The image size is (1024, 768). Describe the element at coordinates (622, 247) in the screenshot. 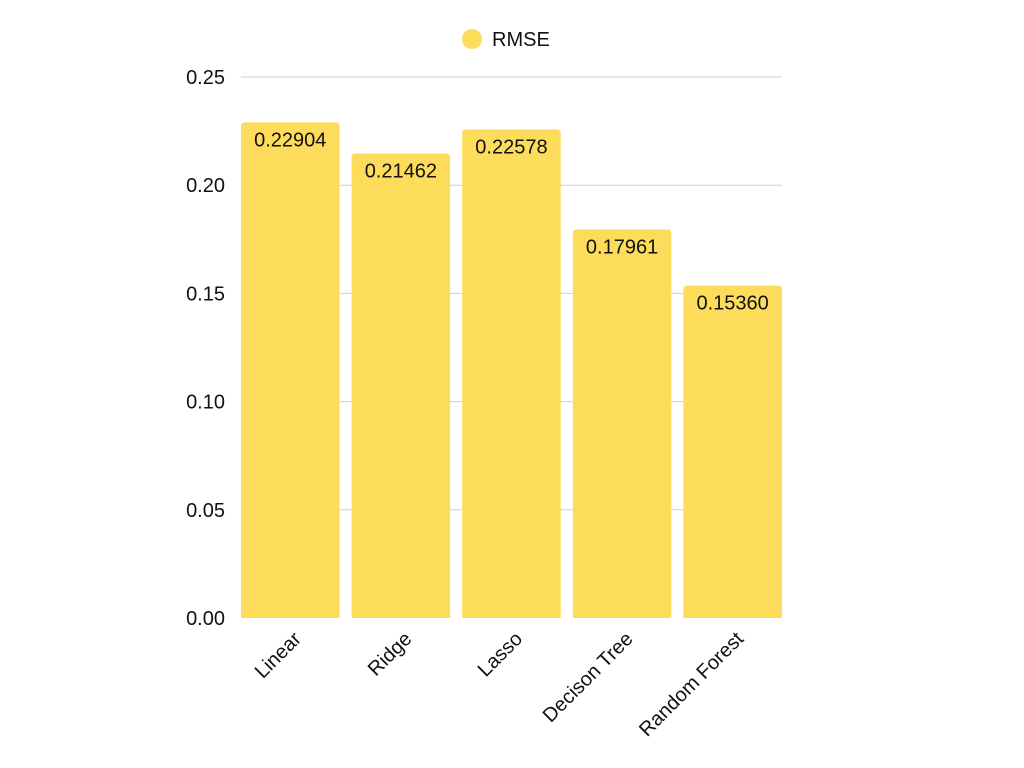

I see `data-label: 0.17961` at that location.